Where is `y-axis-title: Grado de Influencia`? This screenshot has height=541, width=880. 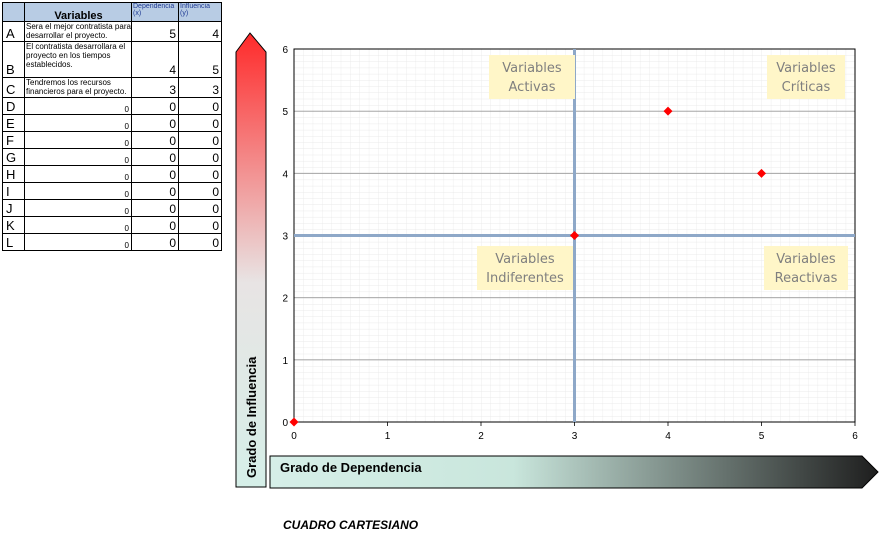
y-axis-title: Grado de Influencia is located at coordinates (251, 417).